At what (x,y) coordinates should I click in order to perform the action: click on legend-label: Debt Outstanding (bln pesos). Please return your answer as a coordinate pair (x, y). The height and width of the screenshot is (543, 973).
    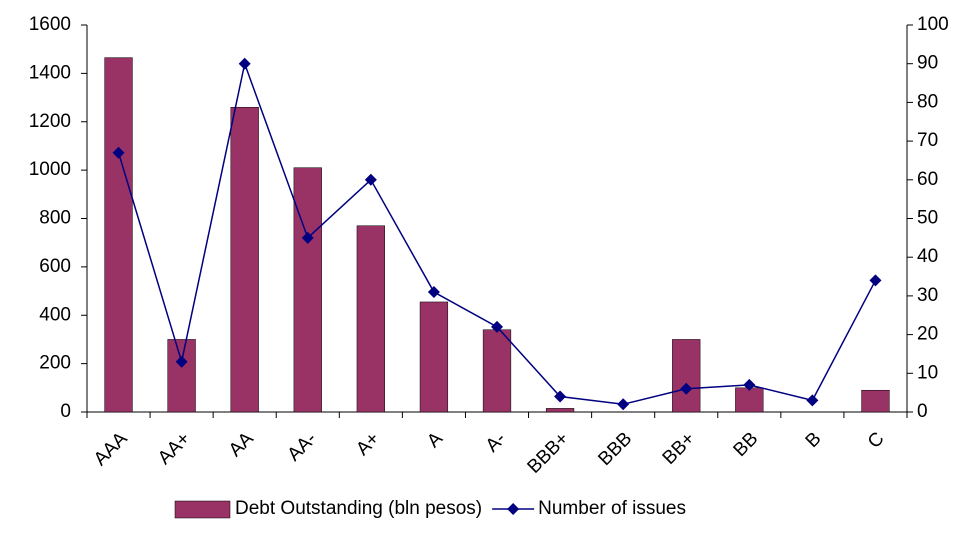
    Looking at the image, I should click on (358, 508).